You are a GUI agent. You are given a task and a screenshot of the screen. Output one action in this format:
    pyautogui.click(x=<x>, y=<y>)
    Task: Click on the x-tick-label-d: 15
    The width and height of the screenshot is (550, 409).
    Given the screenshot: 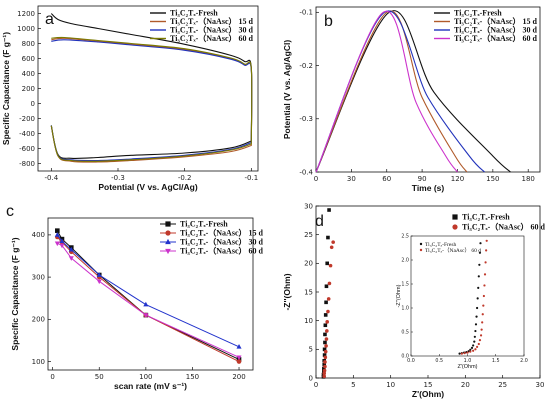 What is the action you would take?
    pyautogui.click(x=428, y=385)
    